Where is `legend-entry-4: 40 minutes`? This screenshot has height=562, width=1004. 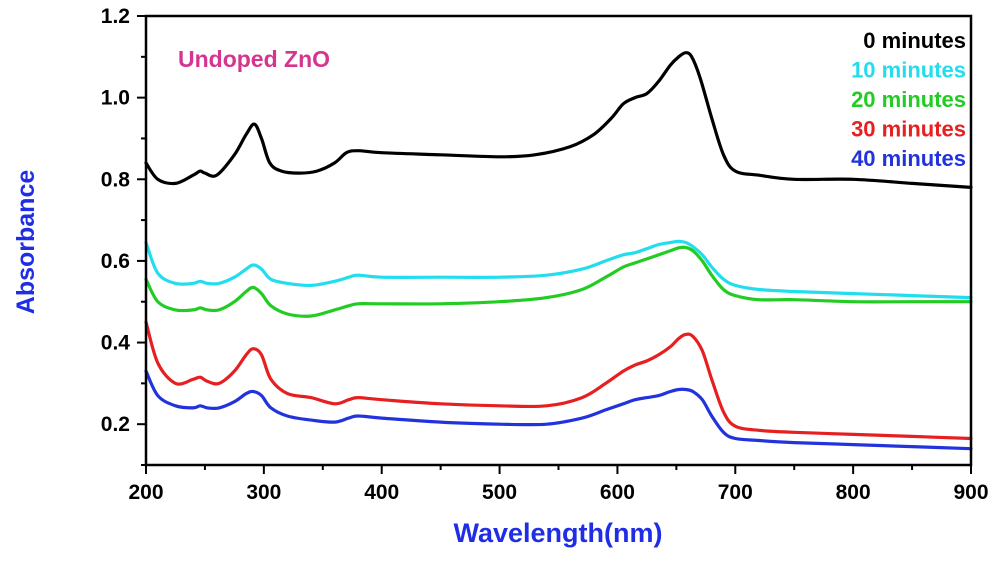
legend-entry-4: 40 minutes is located at coordinates (908, 158).